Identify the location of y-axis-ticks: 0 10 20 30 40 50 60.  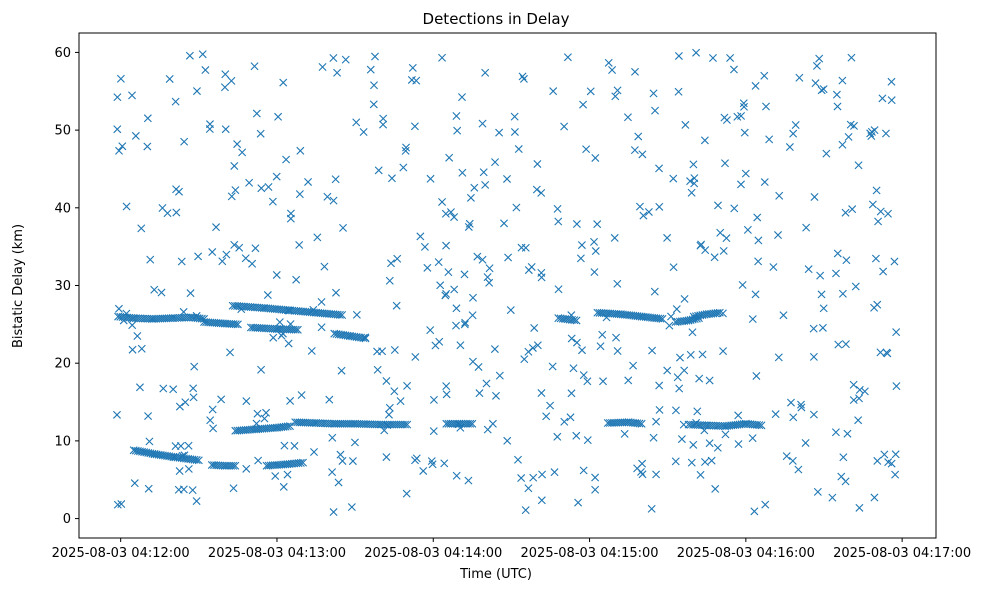
(66, 286).